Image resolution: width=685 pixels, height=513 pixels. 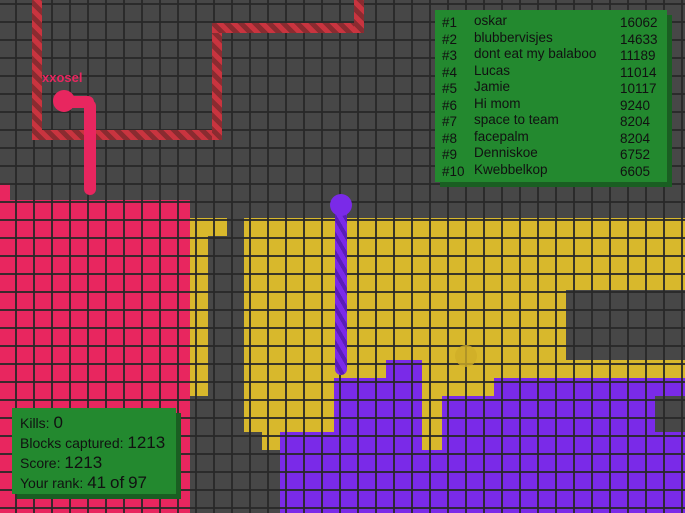 What do you see at coordinates (638, 72) in the screenshot?
I see `score: 11014` at bounding box center [638, 72].